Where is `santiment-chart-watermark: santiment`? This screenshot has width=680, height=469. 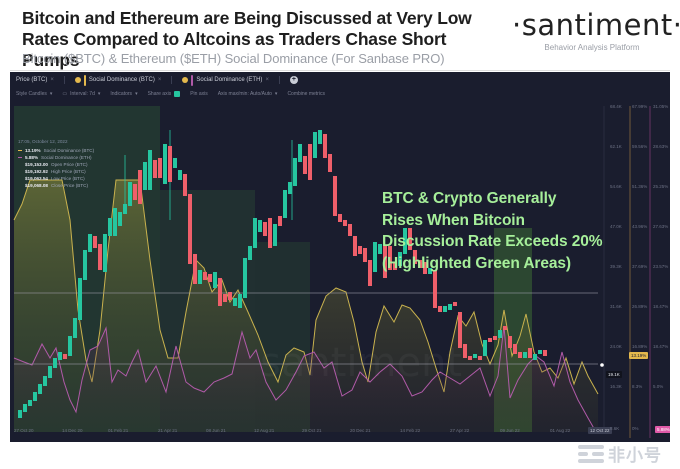
santiment-chart-watermark: santiment is located at coordinates (361, 363).